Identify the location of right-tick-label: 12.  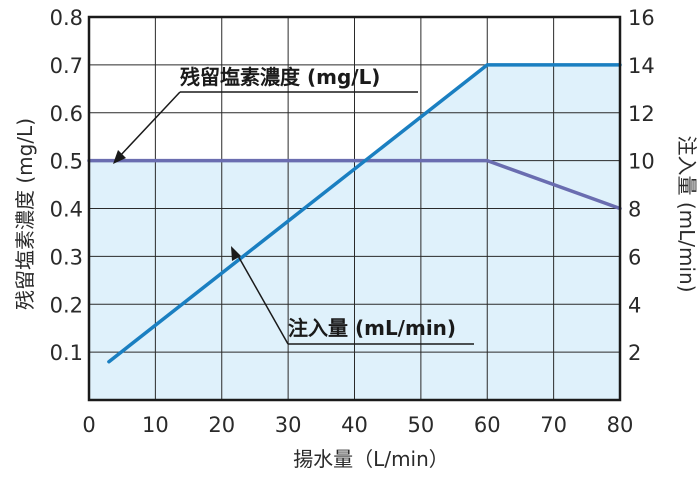
(641, 114).